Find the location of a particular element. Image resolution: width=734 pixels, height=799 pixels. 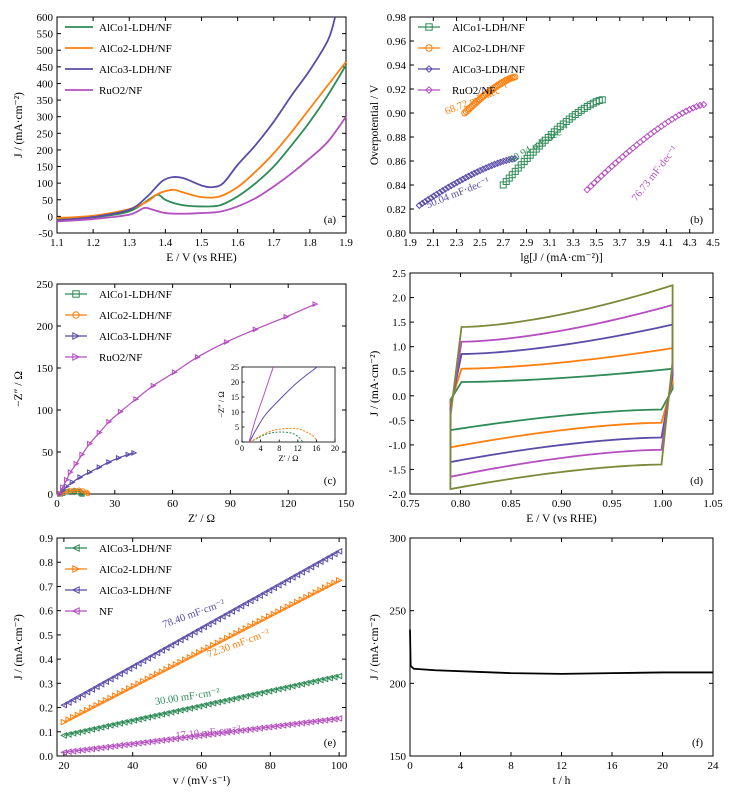

x-tick-label: 2.5 is located at coordinates (480, 243).